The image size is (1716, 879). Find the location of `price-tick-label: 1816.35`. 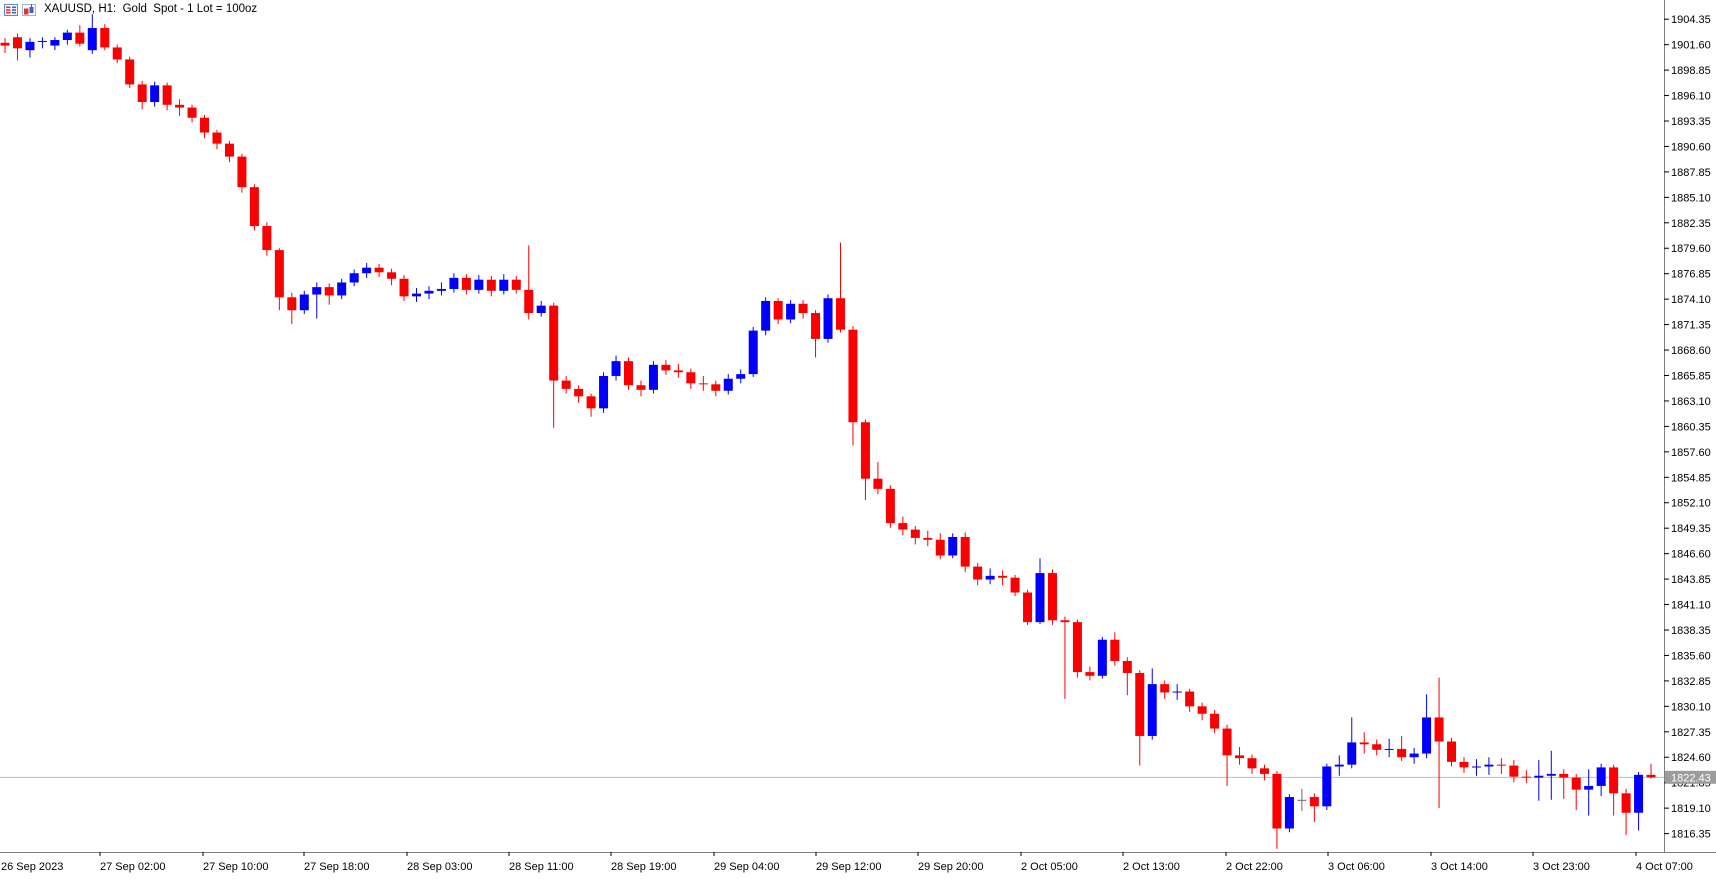

price-tick-label: 1816.35 is located at coordinates (1691, 835).